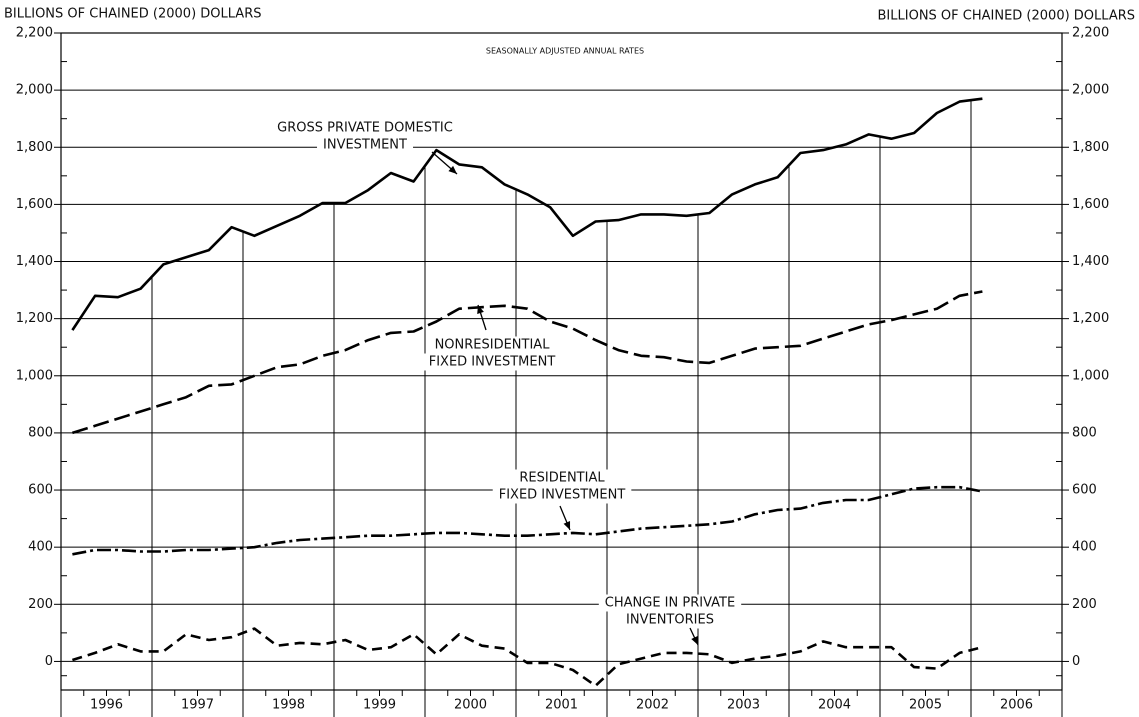 The width and height of the screenshot is (1139, 717). I want to click on y-tick-label: 0, so click(49, 661).